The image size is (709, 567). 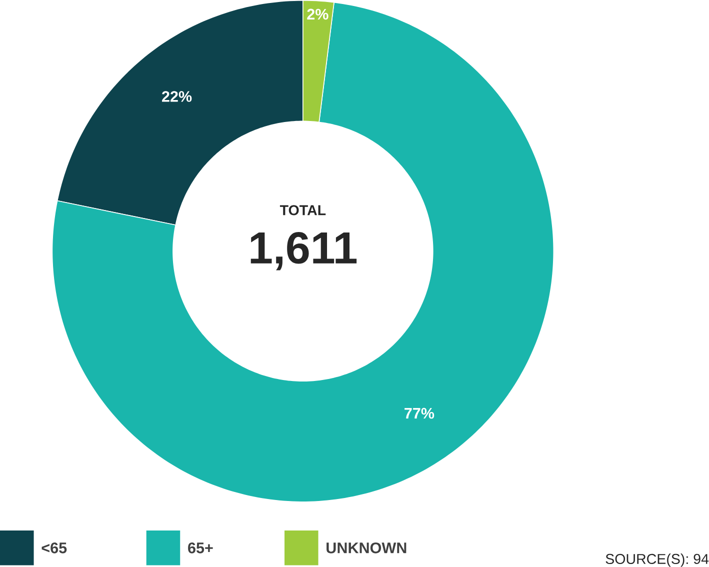 What do you see at coordinates (657, 560) in the screenshot?
I see `source-note: SOURCE(S): 94` at bounding box center [657, 560].